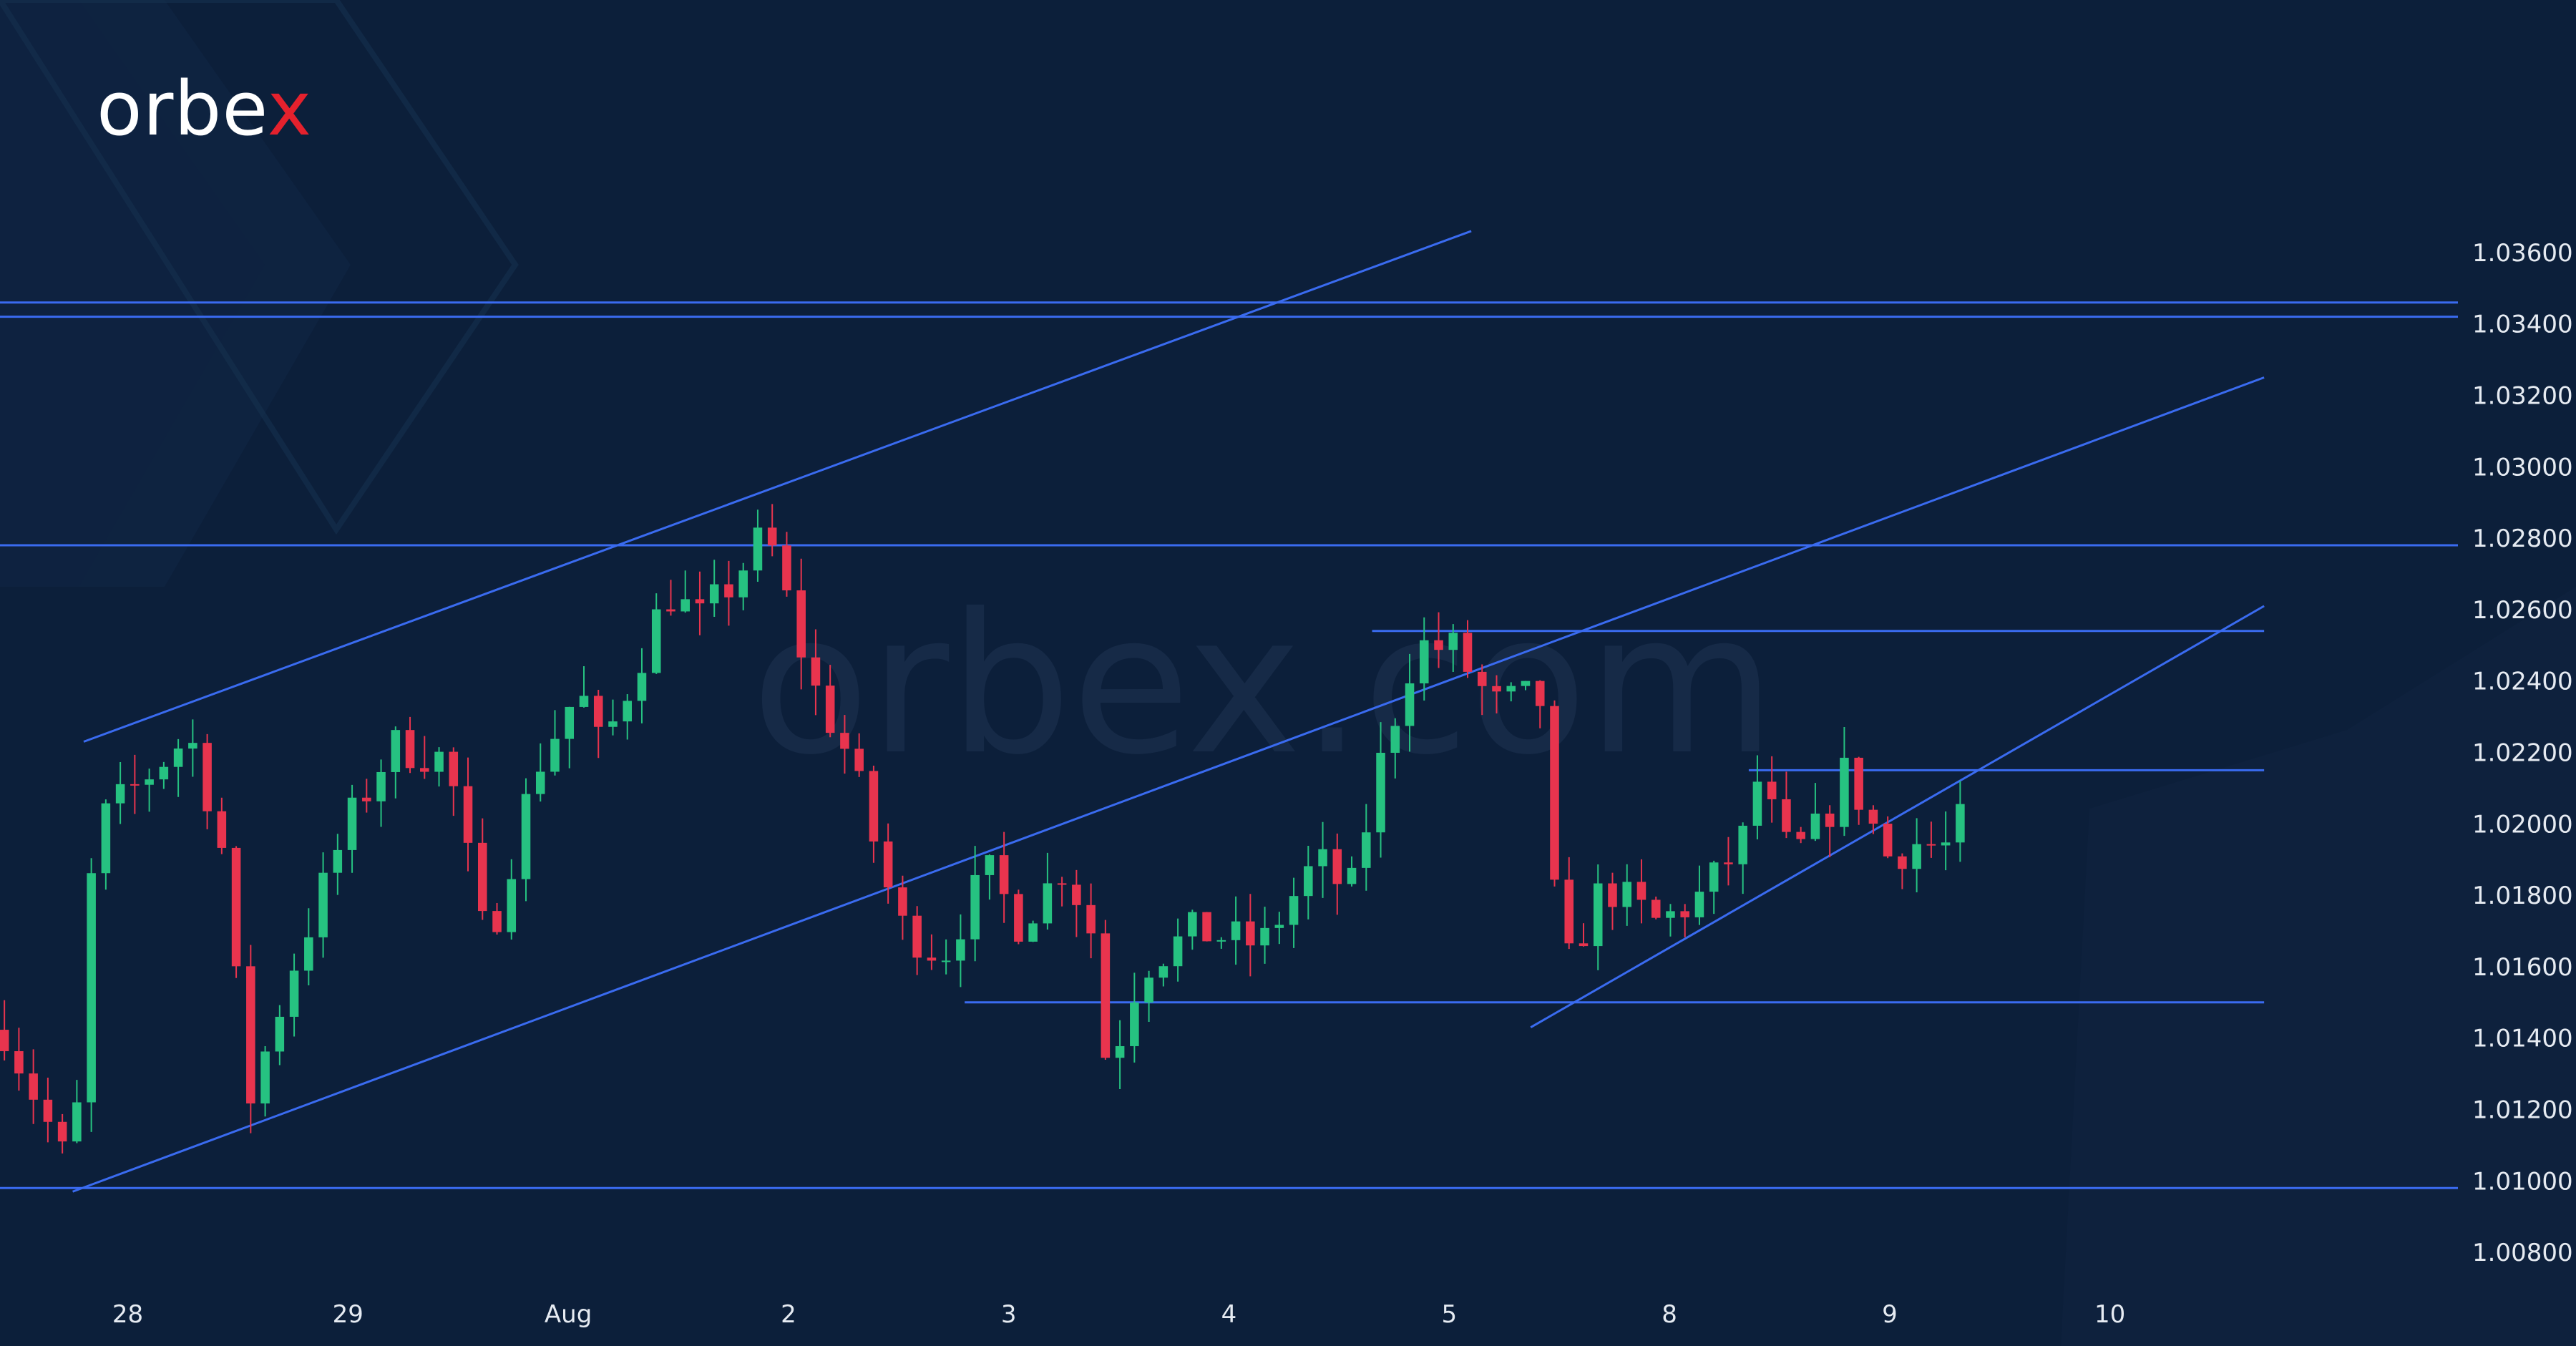  Describe the element at coordinates (1890, 1314) in the screenshot. I see `x-tick-label: 9` at that location.